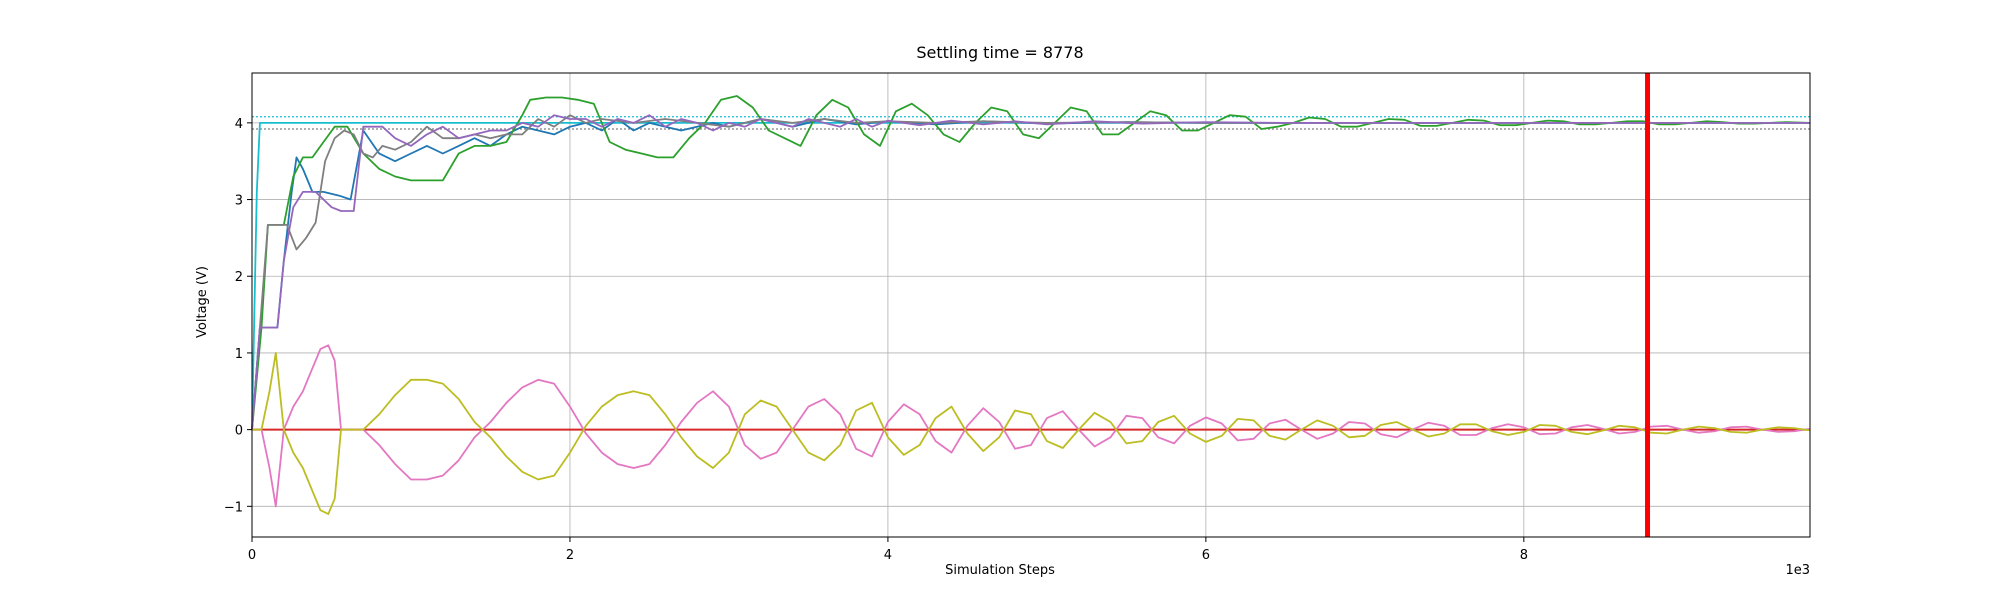 The image size is (2000, 600). I want to click on y-tick-label: −1, so click(233, 507).